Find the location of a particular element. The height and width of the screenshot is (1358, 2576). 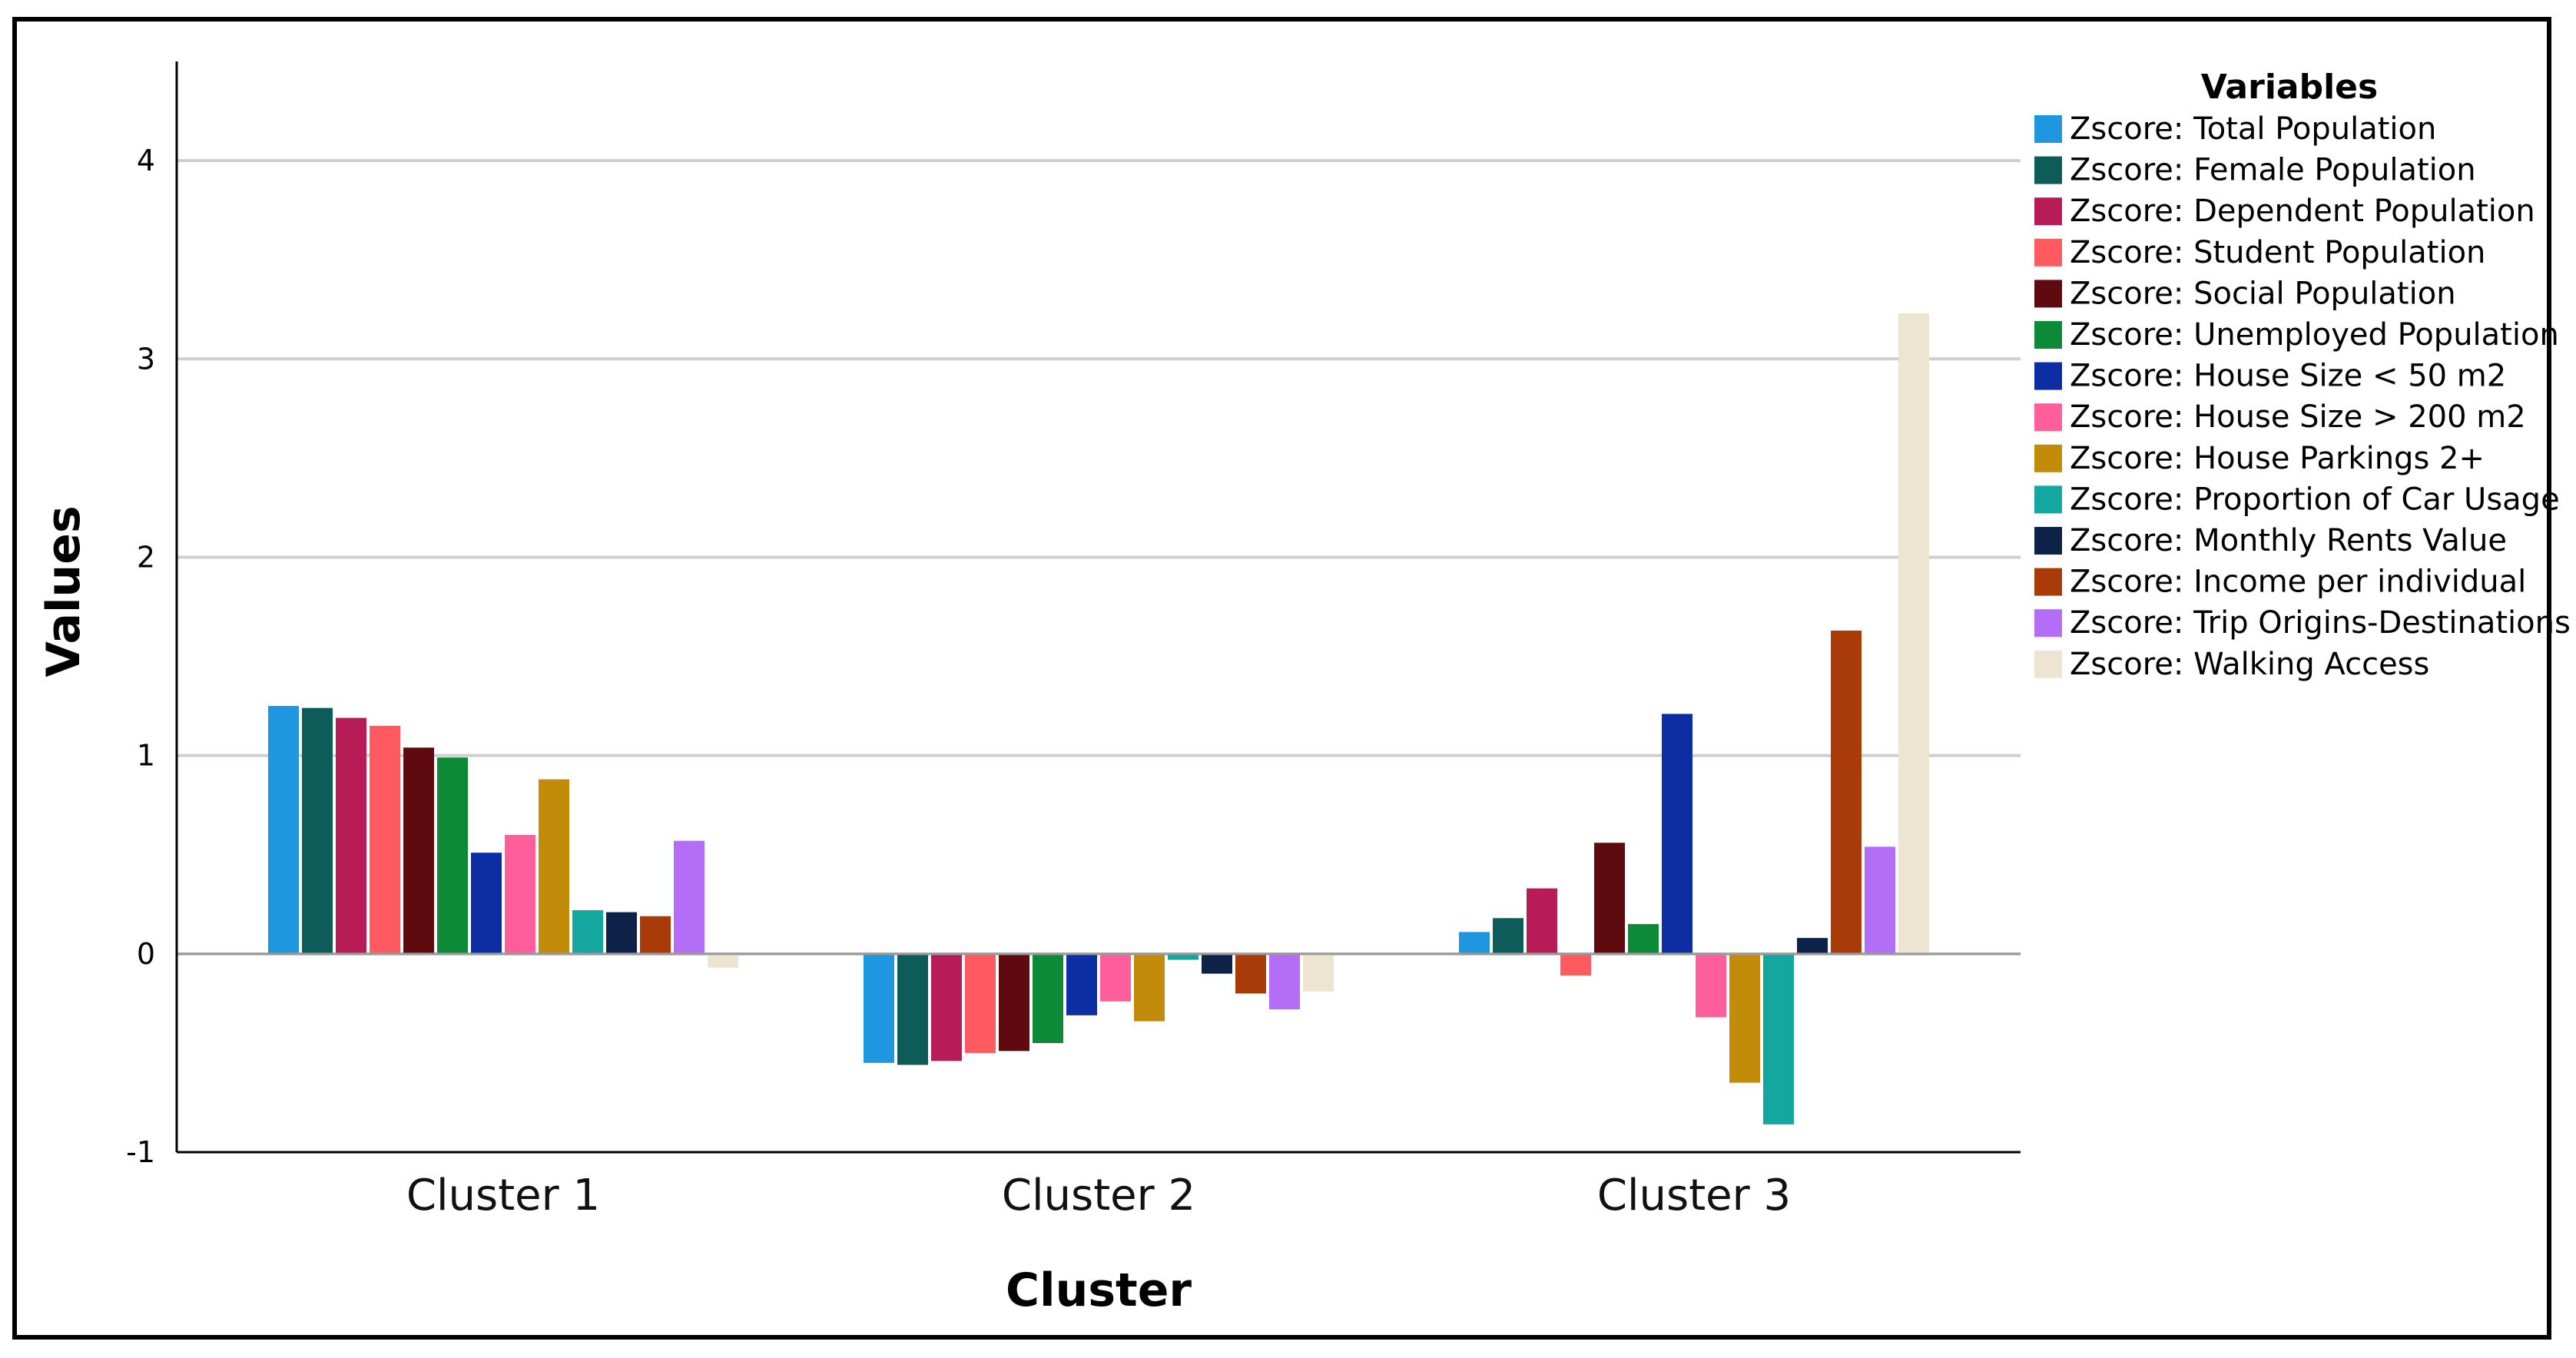

legend-label: Zscore: Walking Access is located at coordinates (2249, 665).